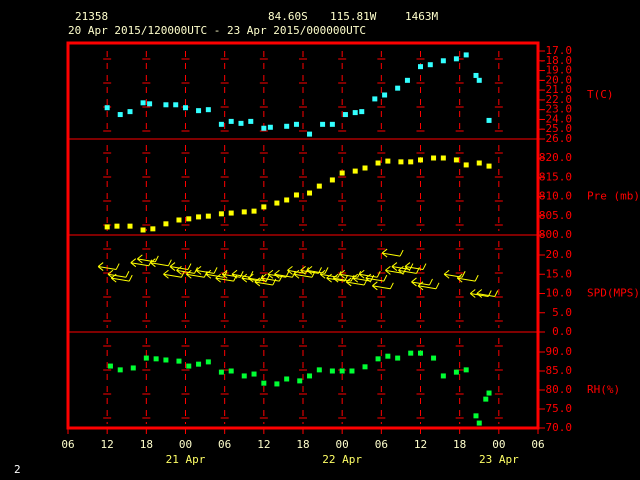  I want to click on x-day-label: 22 Apr, so click(342, 459).